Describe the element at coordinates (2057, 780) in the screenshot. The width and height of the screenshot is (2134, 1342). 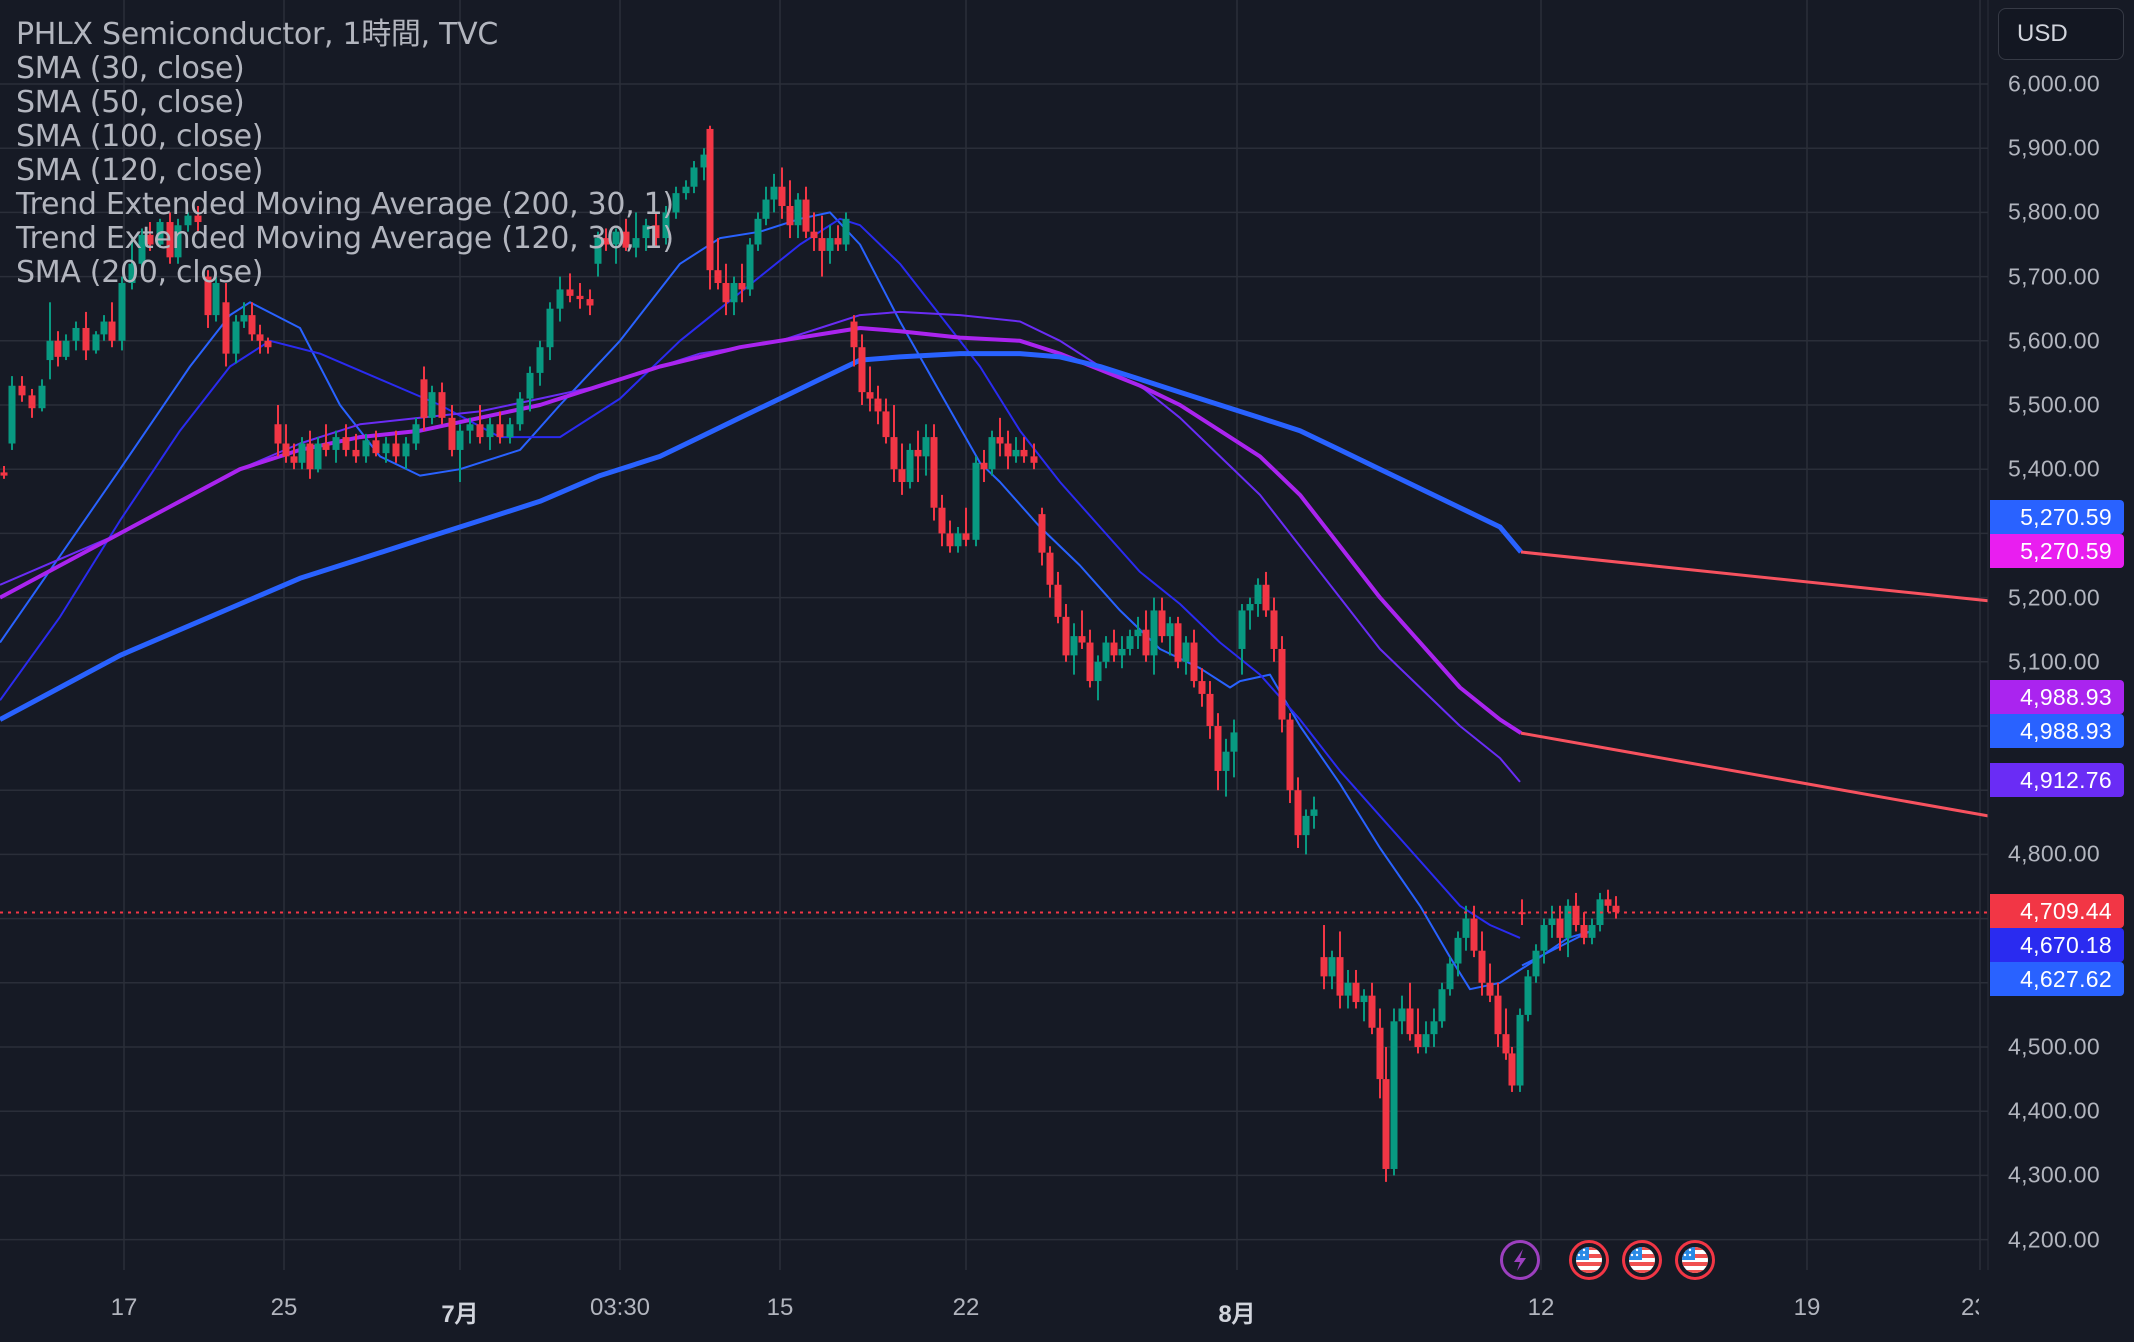
I see `price-value-badge: 4,912.76` at that location.